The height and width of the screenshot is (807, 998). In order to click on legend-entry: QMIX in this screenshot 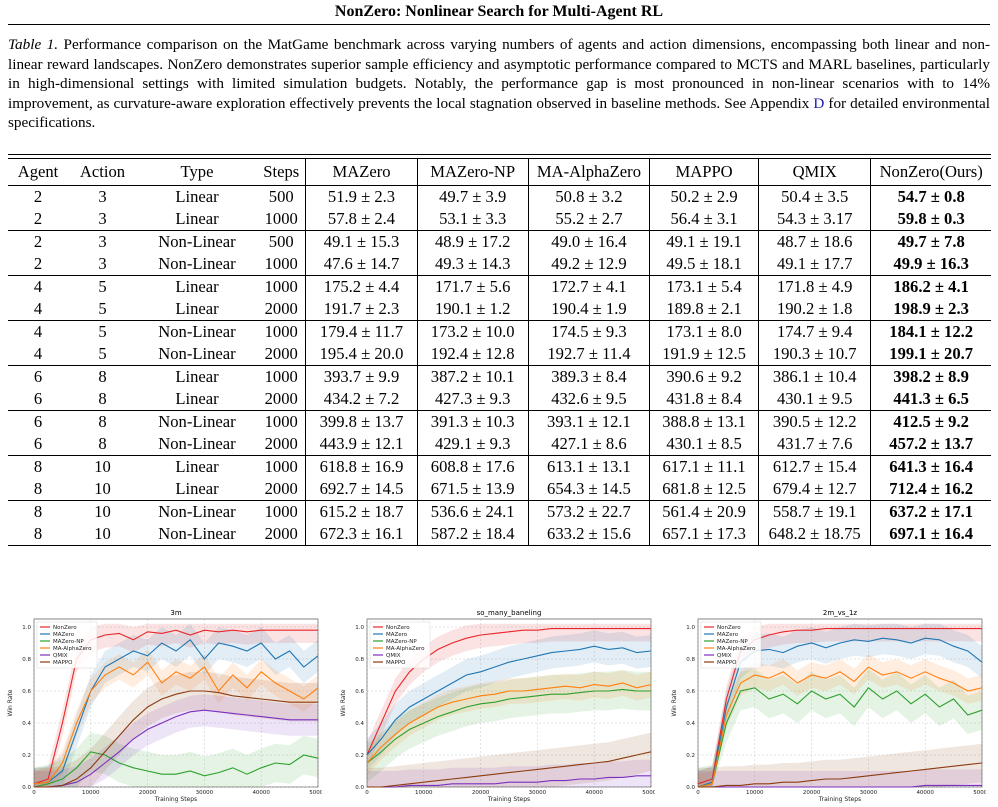, I will do `click(60, 656)`.